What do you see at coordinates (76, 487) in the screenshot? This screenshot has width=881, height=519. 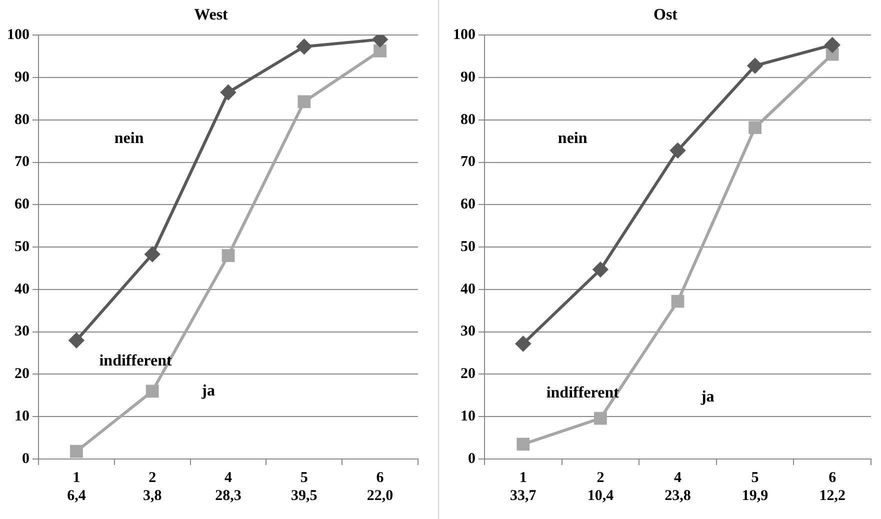 I see `x-tick-label: 1 6,4` at bounding box center [76, 487].